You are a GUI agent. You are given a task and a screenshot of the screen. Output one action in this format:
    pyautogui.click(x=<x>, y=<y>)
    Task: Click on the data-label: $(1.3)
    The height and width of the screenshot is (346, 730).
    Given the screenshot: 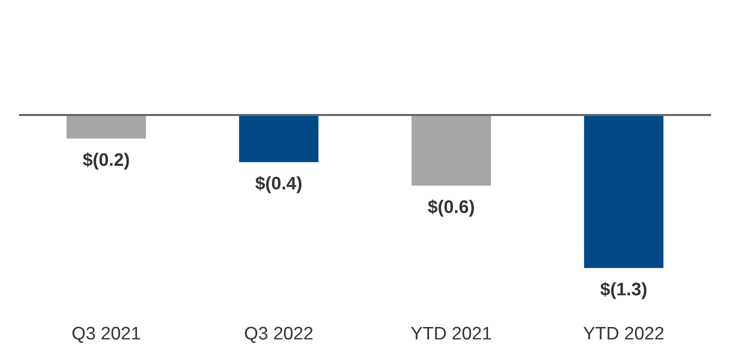 What is the action you would take?
    pyautogui.click(x=623, y=291)
    